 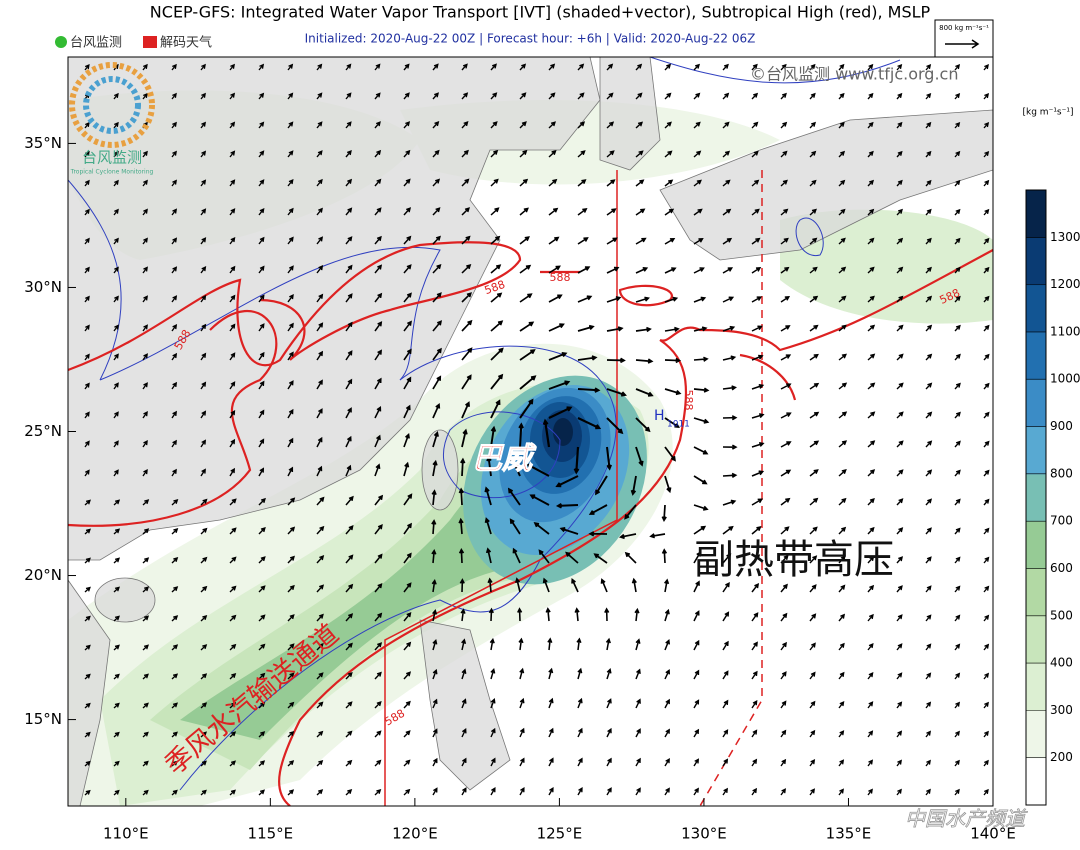 I want to click on colorbar-swatch, so click(x=1036, y=355).